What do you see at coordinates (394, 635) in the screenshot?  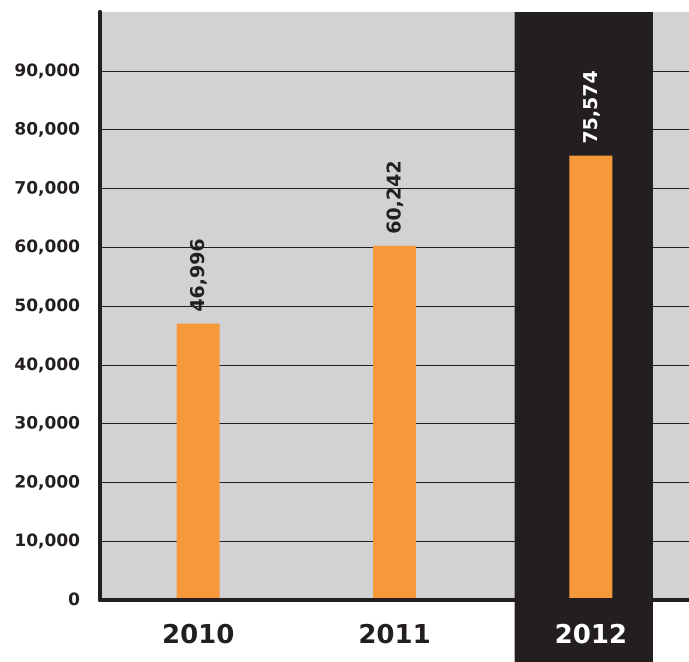 I see `x-tick-label: 2011` at bounding box center [394, 635].